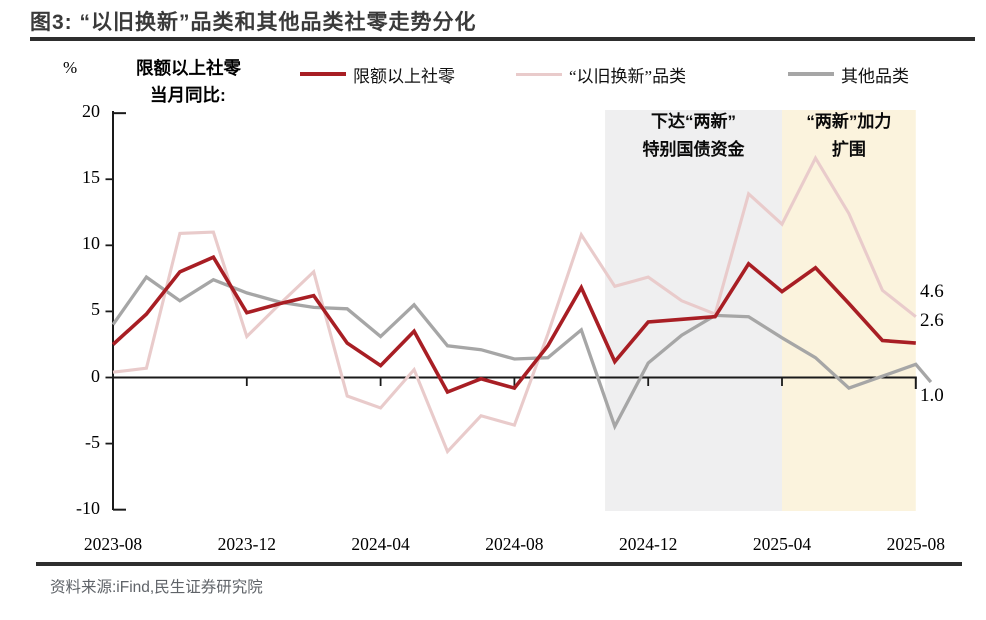 This screenshot has width=986, height=620. I want to click on legend-item: 其他品类, so click(848, 75).